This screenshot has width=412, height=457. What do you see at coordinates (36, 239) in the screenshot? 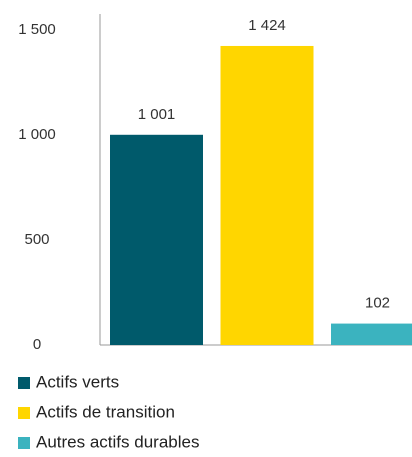
I see `y-tick-label: 500` at bounding box center [36, 239].